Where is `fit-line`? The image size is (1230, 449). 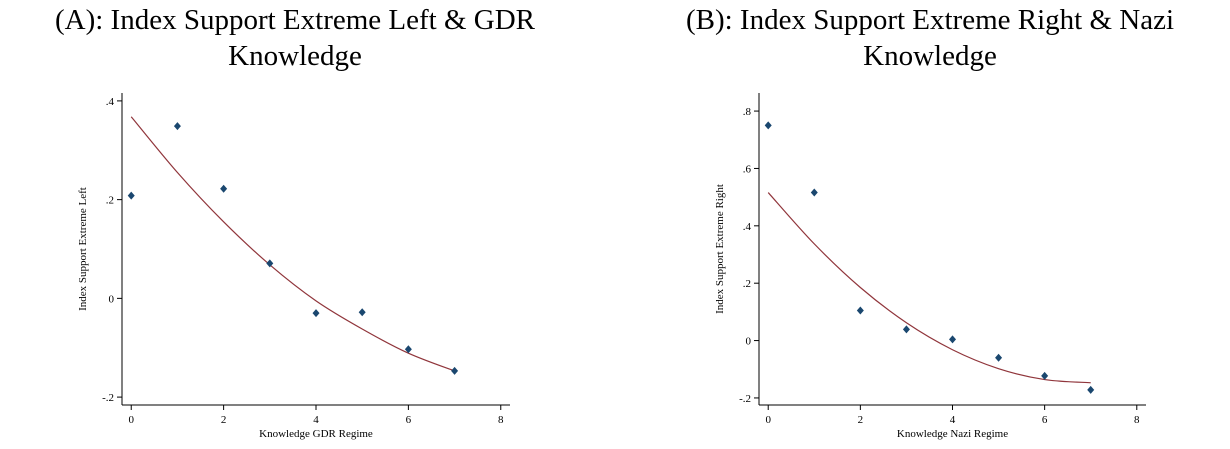
fit-line is located at coordinates (929, 288).